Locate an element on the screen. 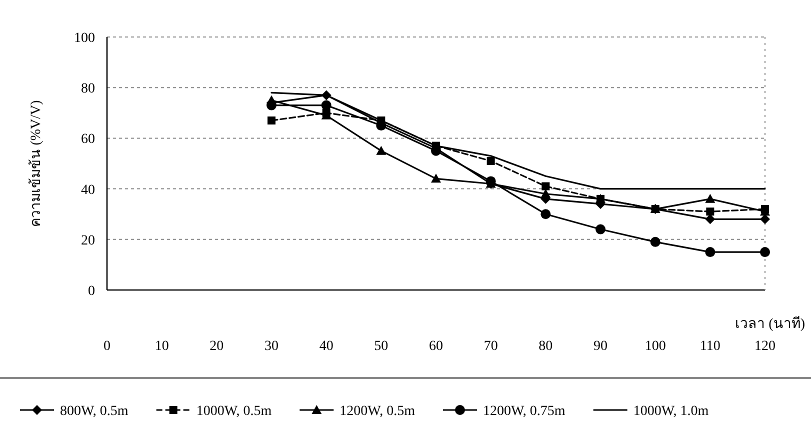 The height and width of the screenshot is (445, 811). x-tick-label: 30 is located at coordinates (271, 346).